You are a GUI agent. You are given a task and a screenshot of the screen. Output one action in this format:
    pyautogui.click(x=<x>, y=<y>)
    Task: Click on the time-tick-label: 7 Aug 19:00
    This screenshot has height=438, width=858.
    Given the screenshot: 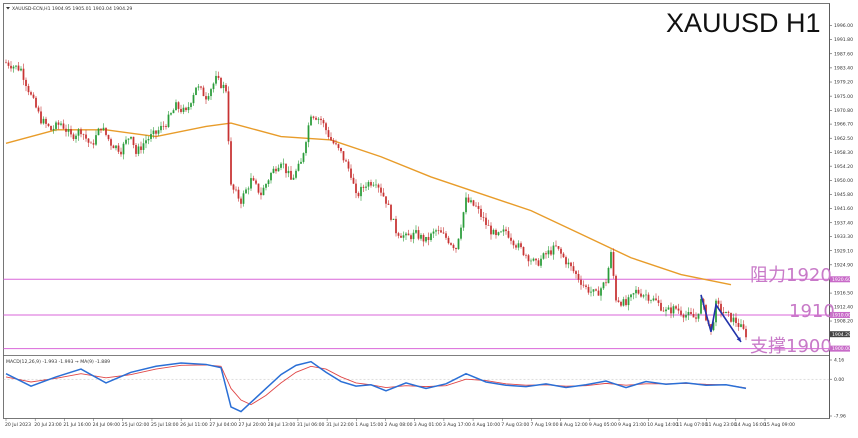 What is the action you would take?
    pyautogui.click(x=544, y=425)
    